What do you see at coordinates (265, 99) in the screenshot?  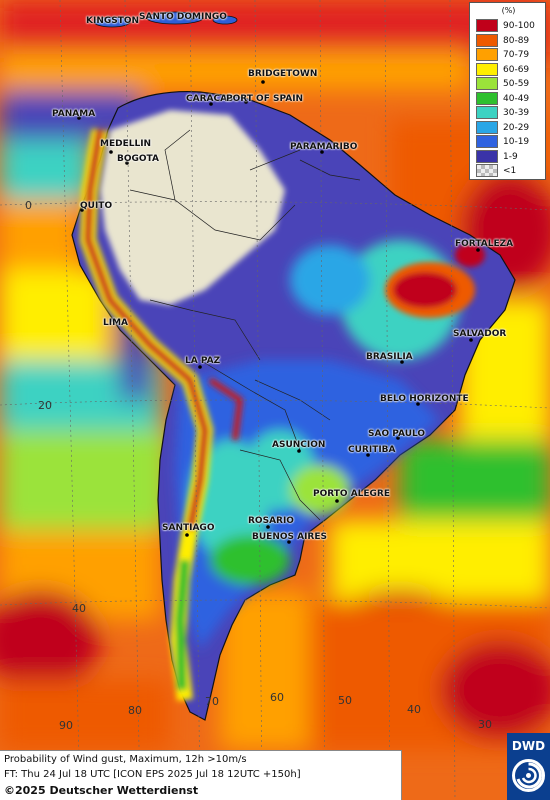 I see `city-label-port-of-spain: PORT OF SPAIN` at bounding box center [265, 99].